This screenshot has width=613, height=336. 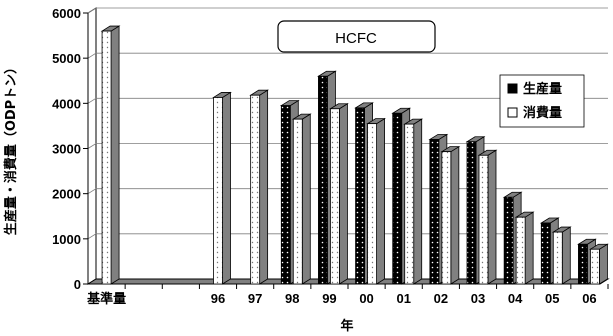 What do you see at coordinates (66, 13) in the screenshot?
I see `y-tick-label: 6000` at bounding box center [66, 13].